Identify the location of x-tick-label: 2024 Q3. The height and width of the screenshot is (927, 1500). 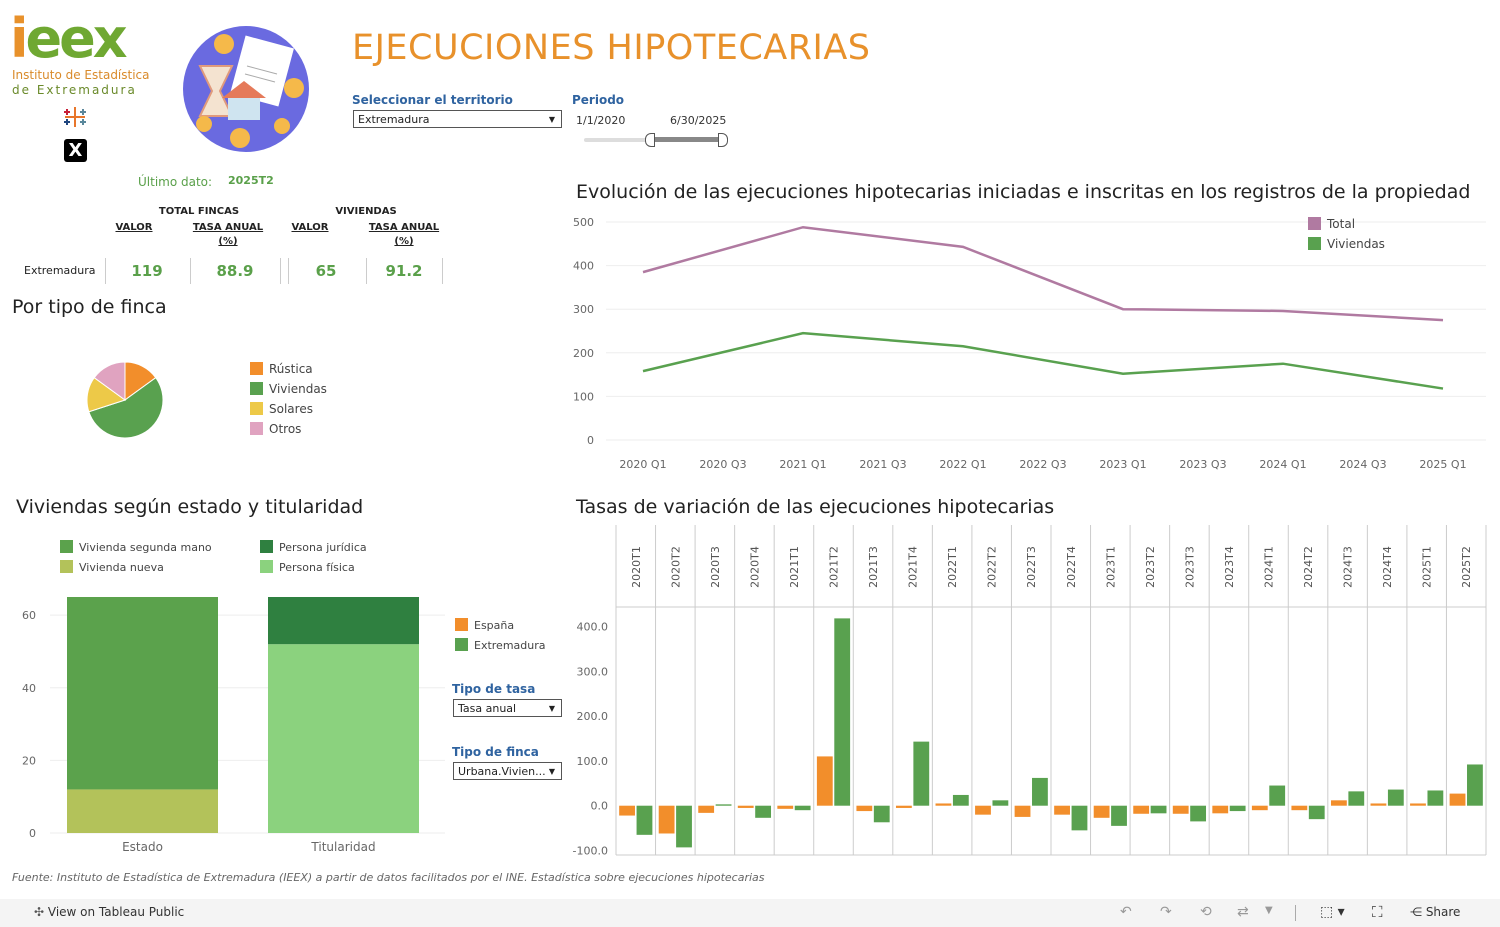
(1362, 464).